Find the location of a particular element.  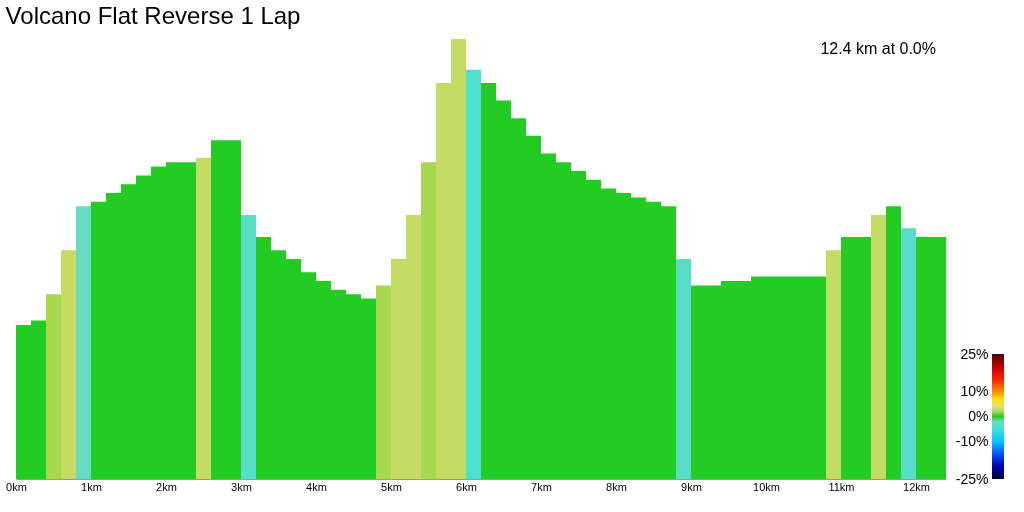

x-tick-label: 9km is located at coordinates (691, 486).